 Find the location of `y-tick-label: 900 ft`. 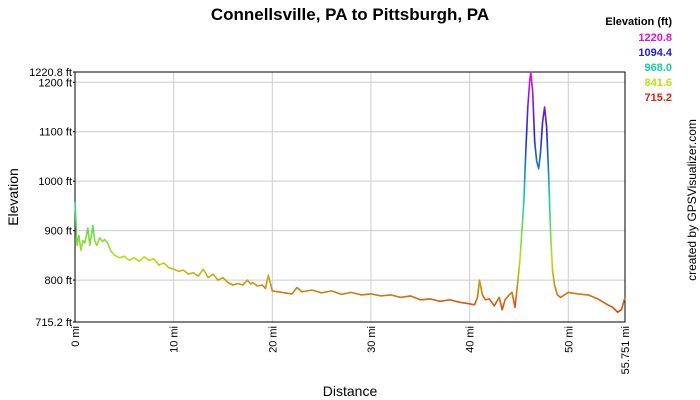

y-tick-label: 900 ft is located at coordinates (58, 232).